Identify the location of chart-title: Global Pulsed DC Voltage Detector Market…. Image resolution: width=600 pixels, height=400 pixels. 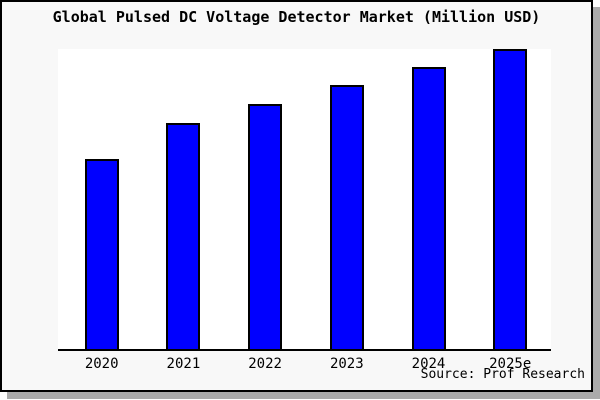
(296, 17).